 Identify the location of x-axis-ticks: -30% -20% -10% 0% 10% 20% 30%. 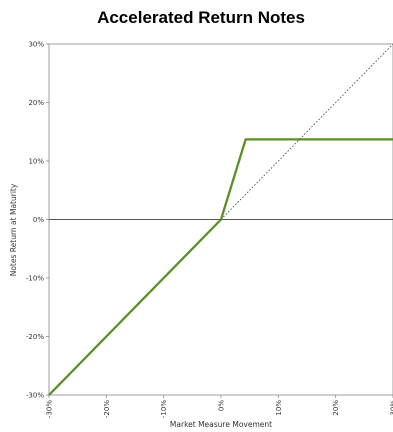
(219, 406).